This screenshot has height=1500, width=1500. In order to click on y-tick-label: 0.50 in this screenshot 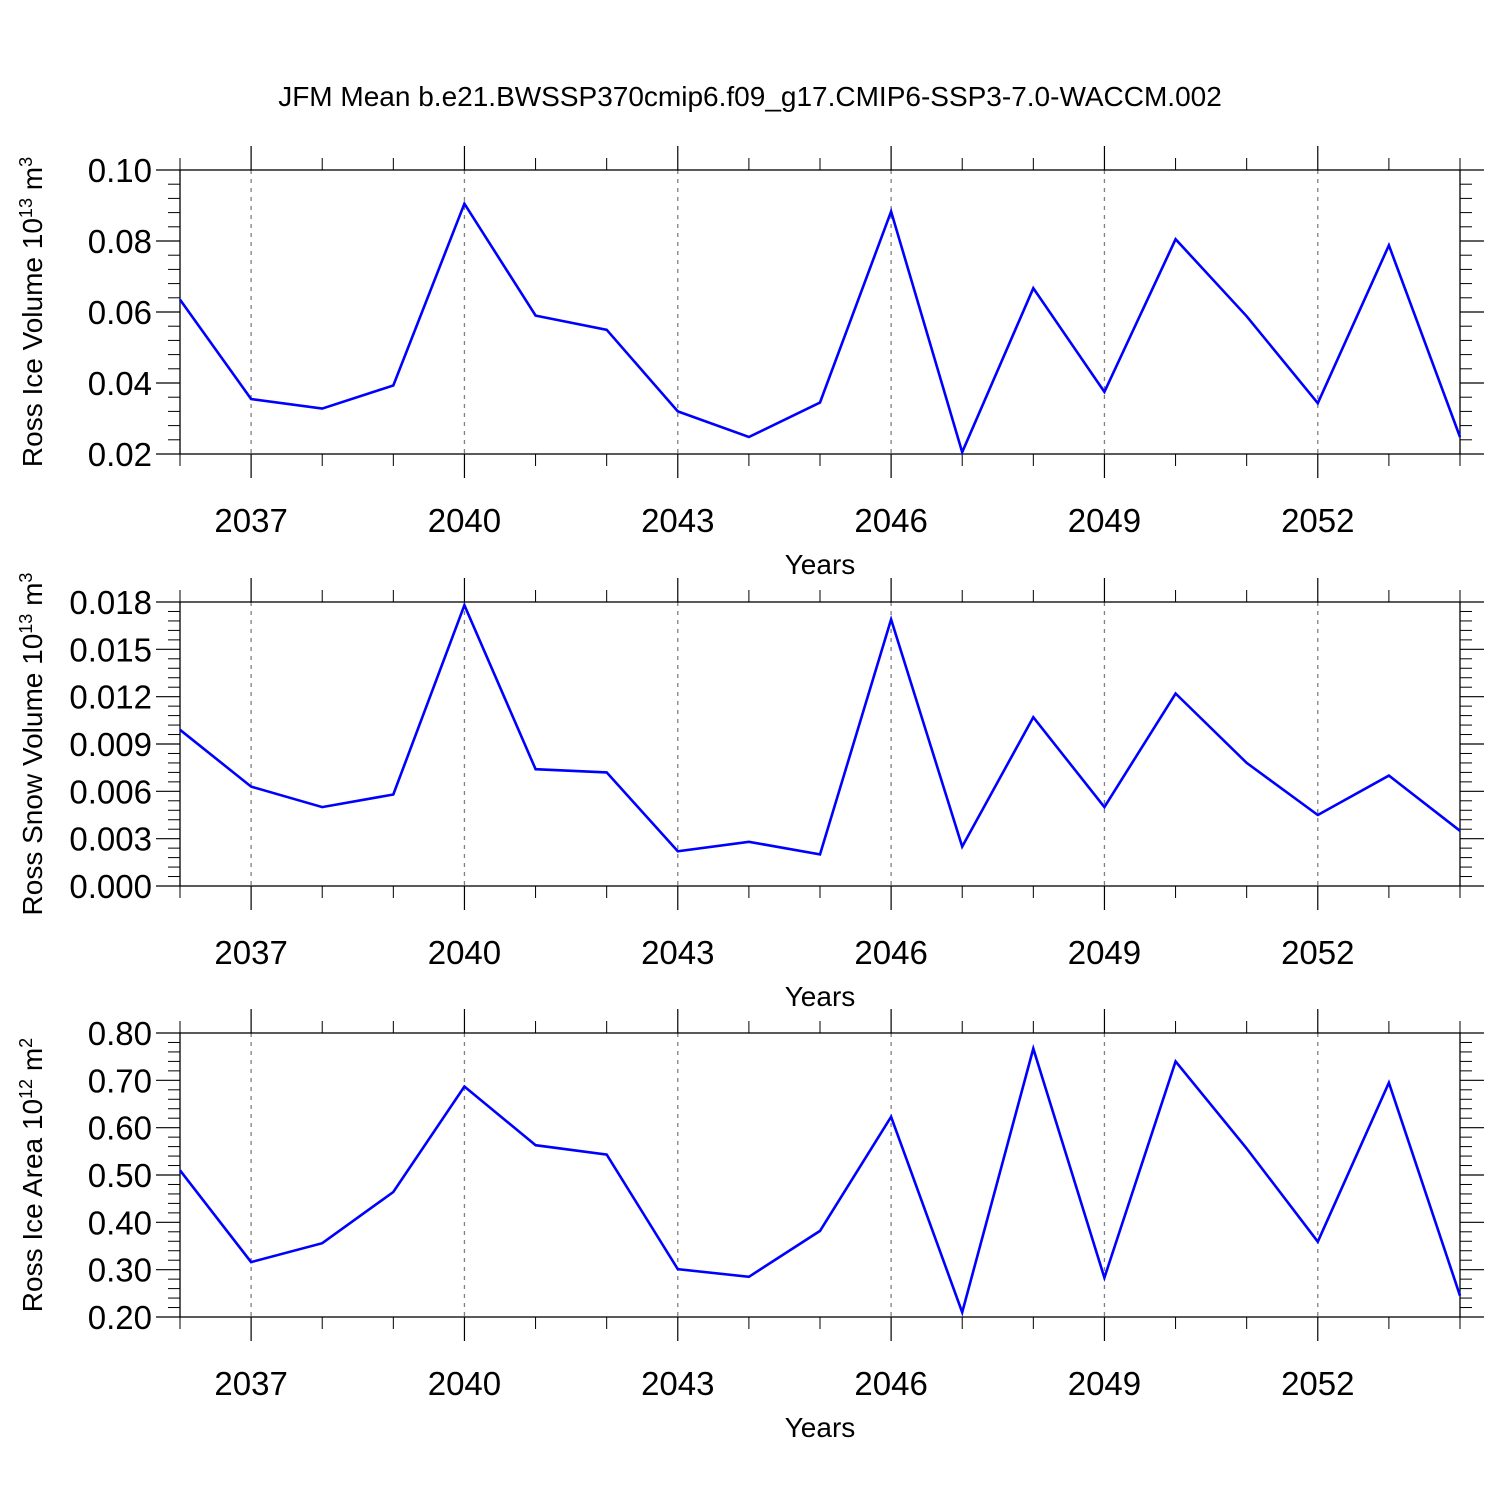, I will do `click(120, 1175)`.